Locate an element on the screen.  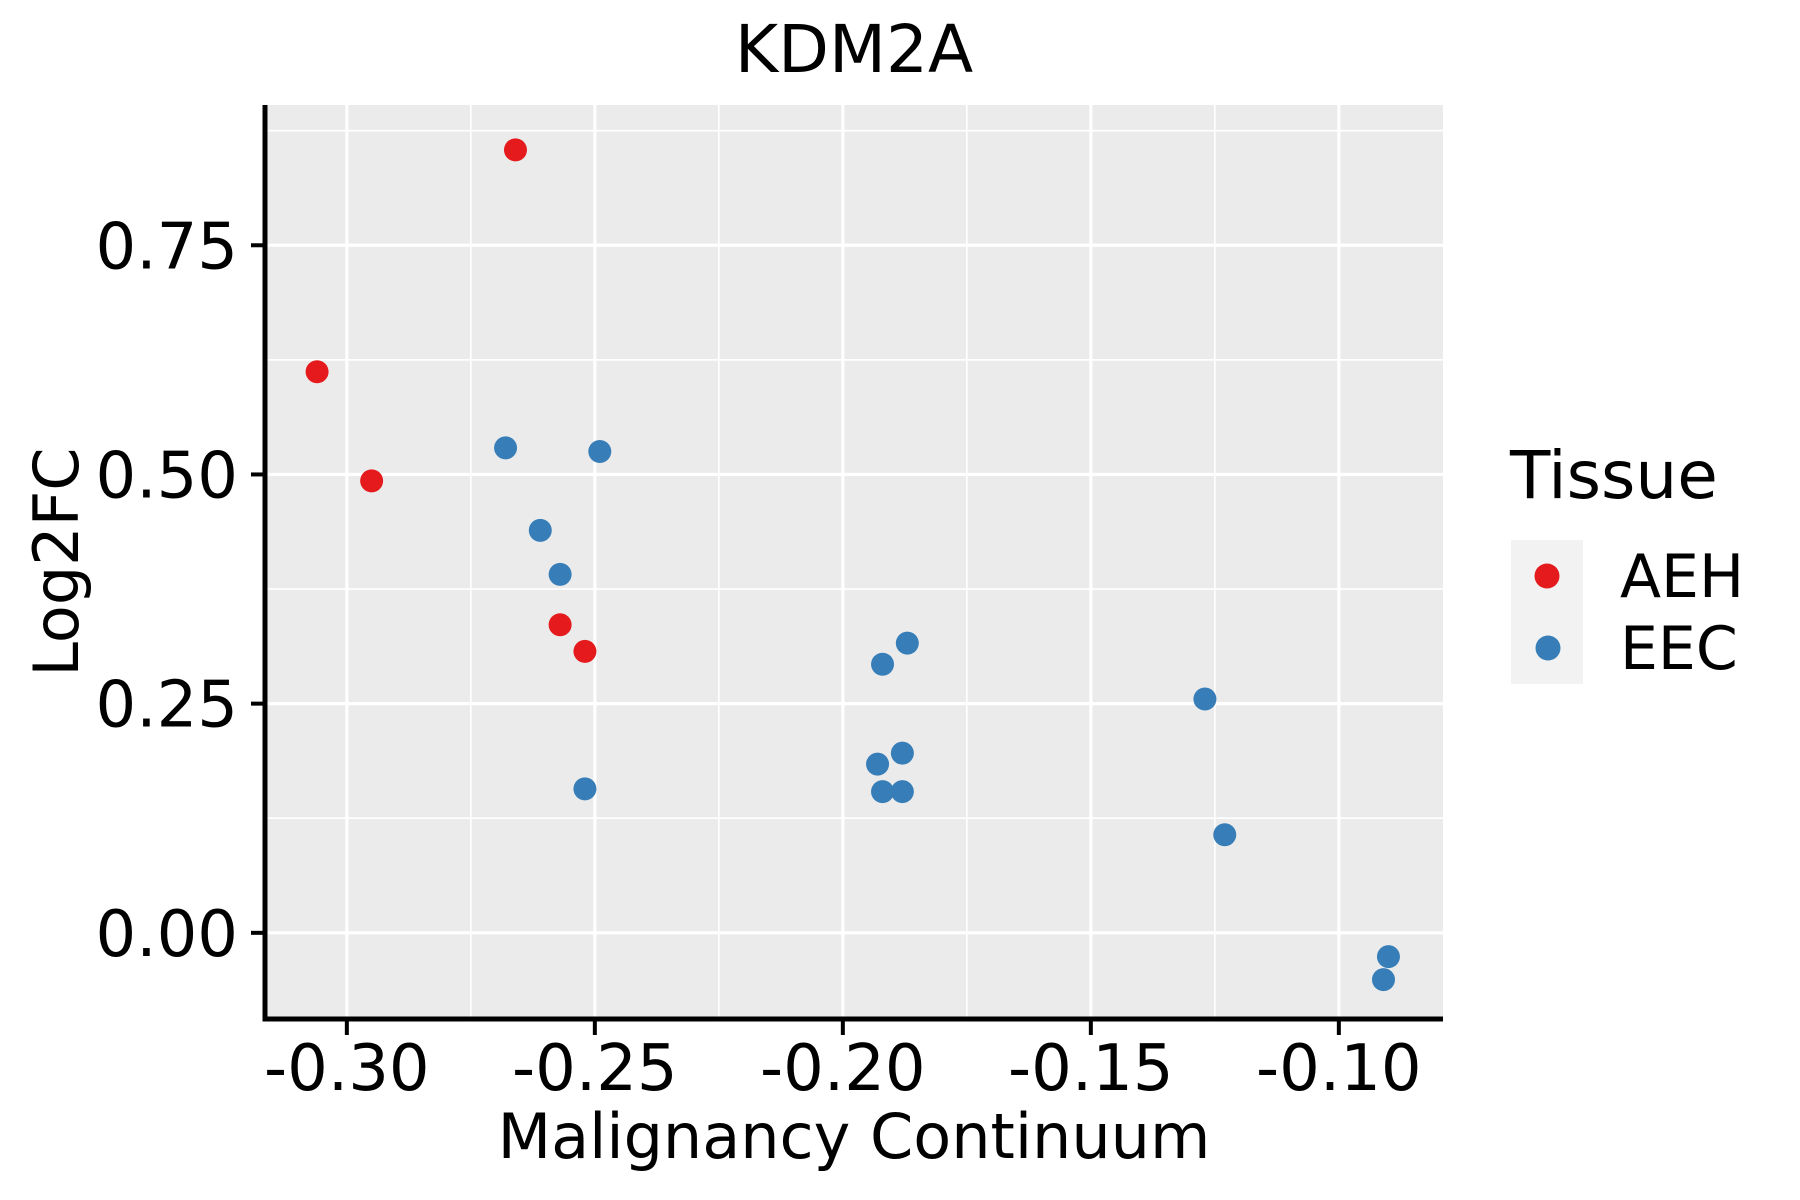
x-tick-label: -0.15 is located at coordinates (1091, 1069).